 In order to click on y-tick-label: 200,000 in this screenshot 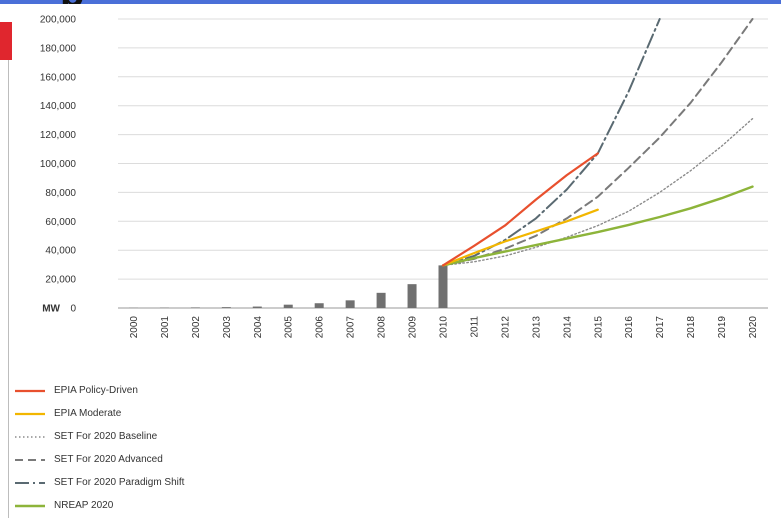, I will do `click(58, 20)`.